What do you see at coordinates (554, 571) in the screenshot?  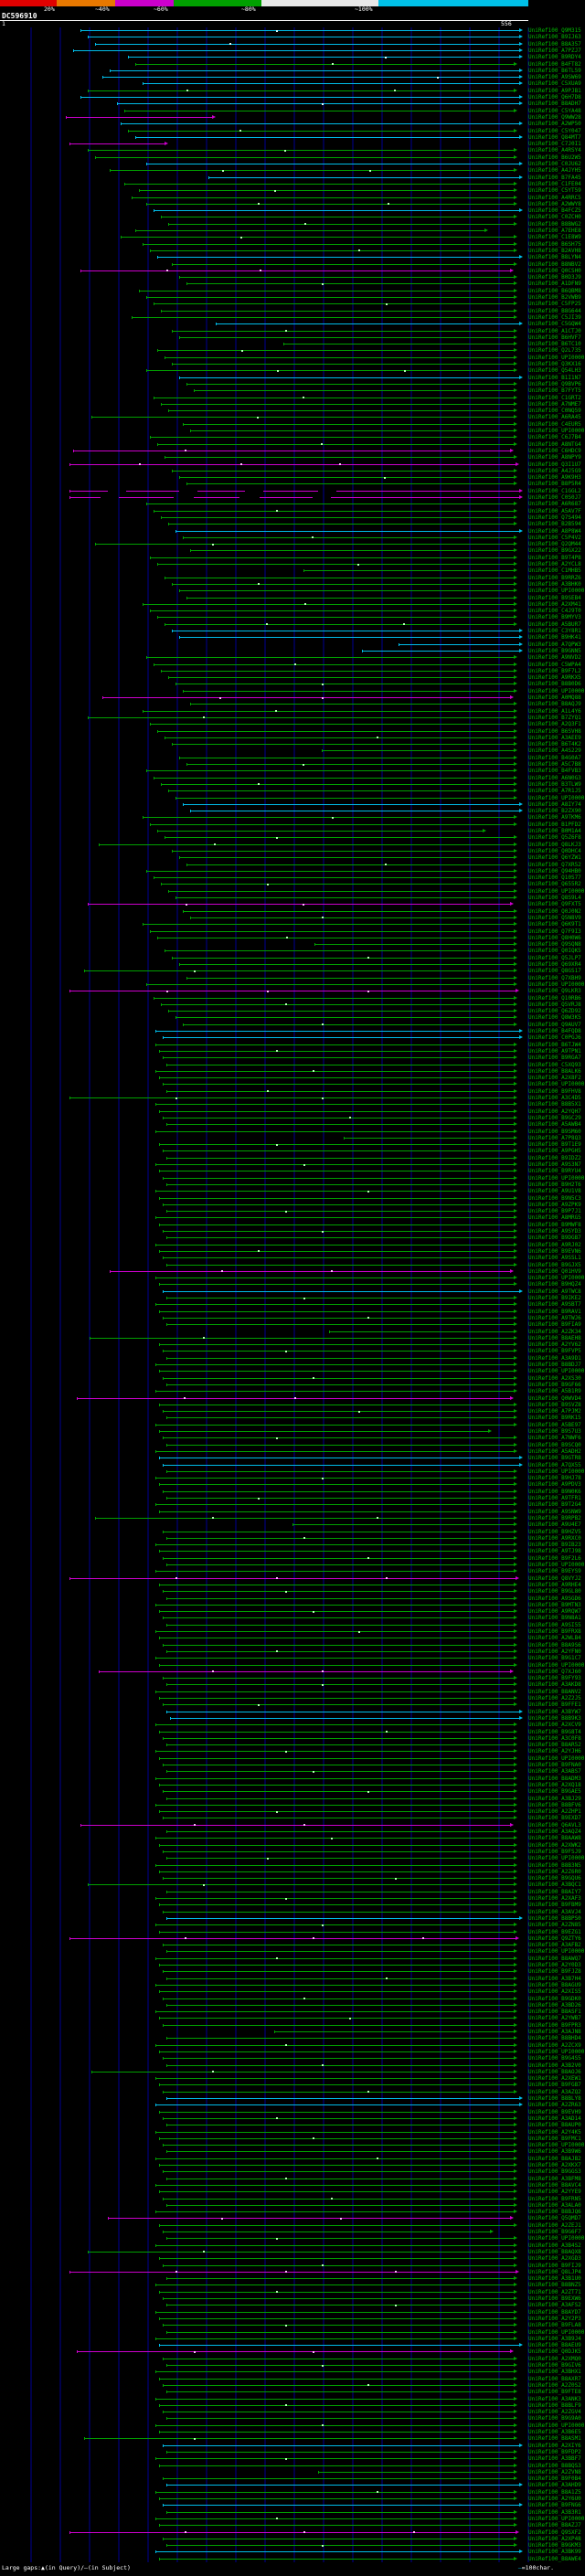 I see `hit-label: UniRef100_C1MHB5` at bounding box center [554, 571].